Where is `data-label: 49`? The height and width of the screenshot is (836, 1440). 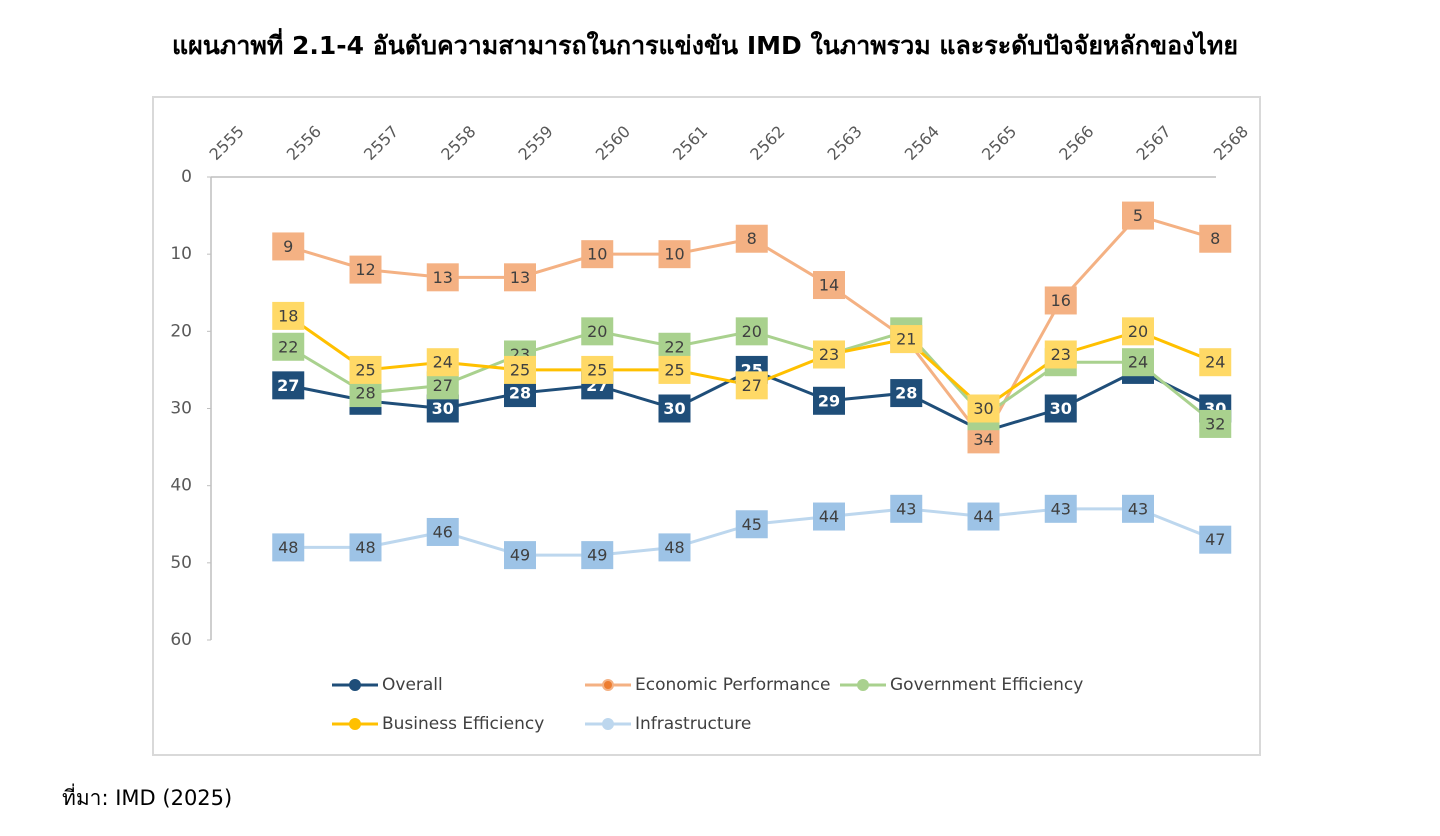 data-label: 49 is located at coordinates (597, 555).